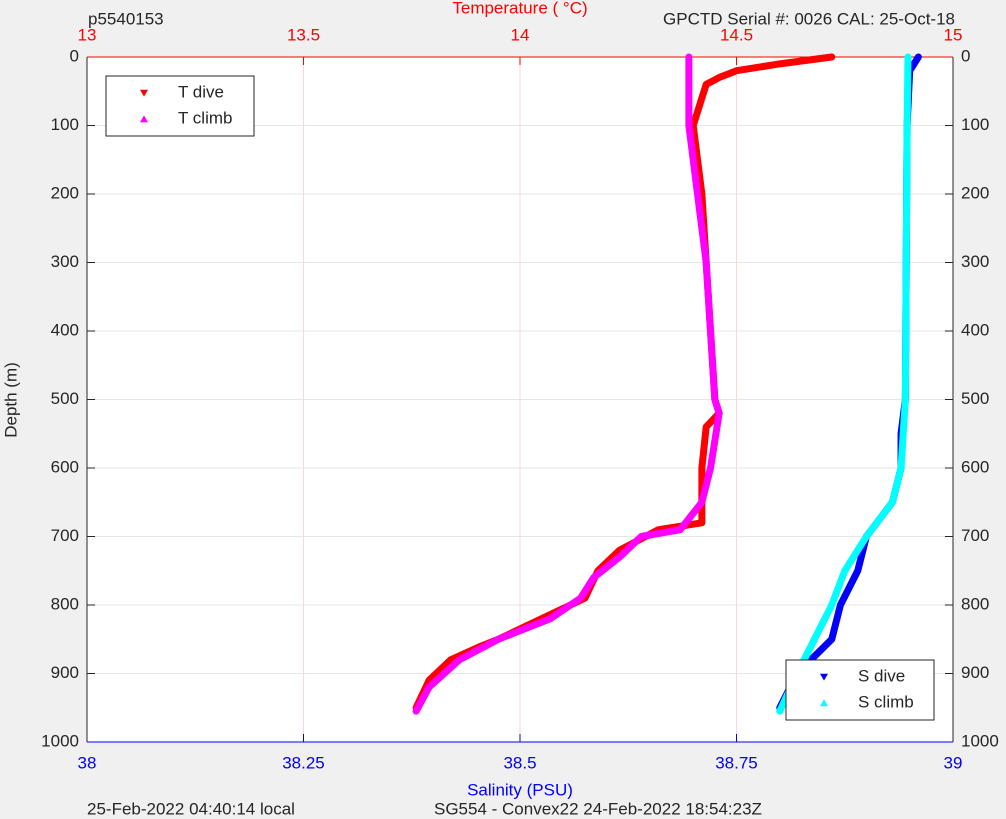 This screenshot has height=819, width=1006. I want to click on y-tick-label-right: 500, so click(975, 398).